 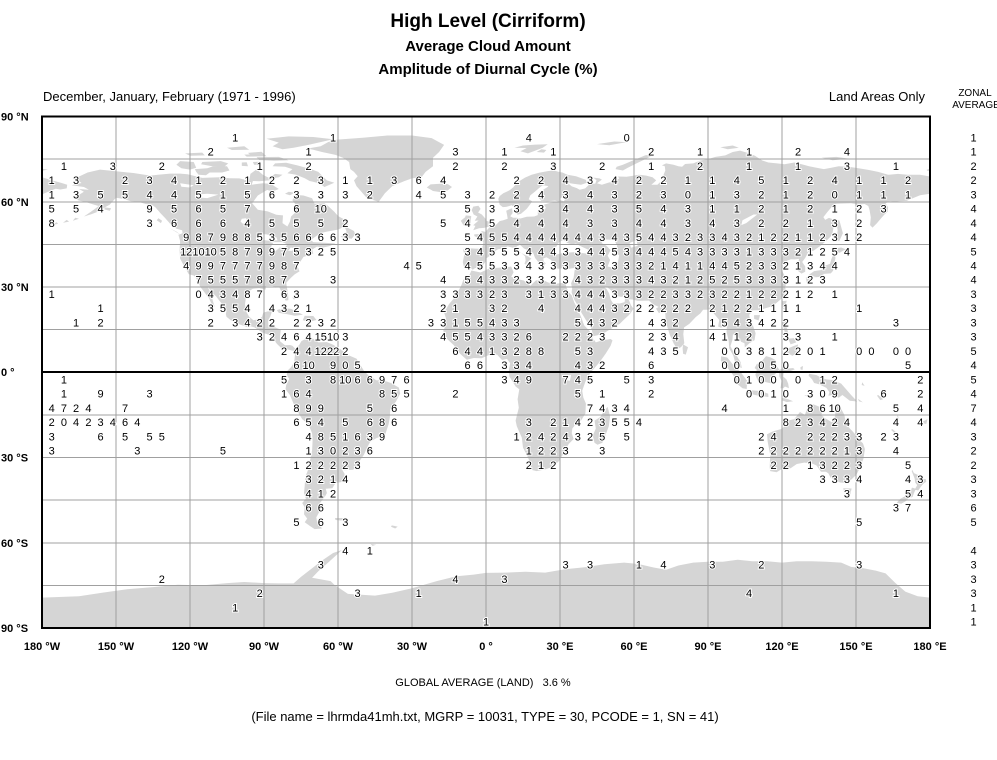 I want to click on svg-text: 180 °W, so click(x=42, y=647).